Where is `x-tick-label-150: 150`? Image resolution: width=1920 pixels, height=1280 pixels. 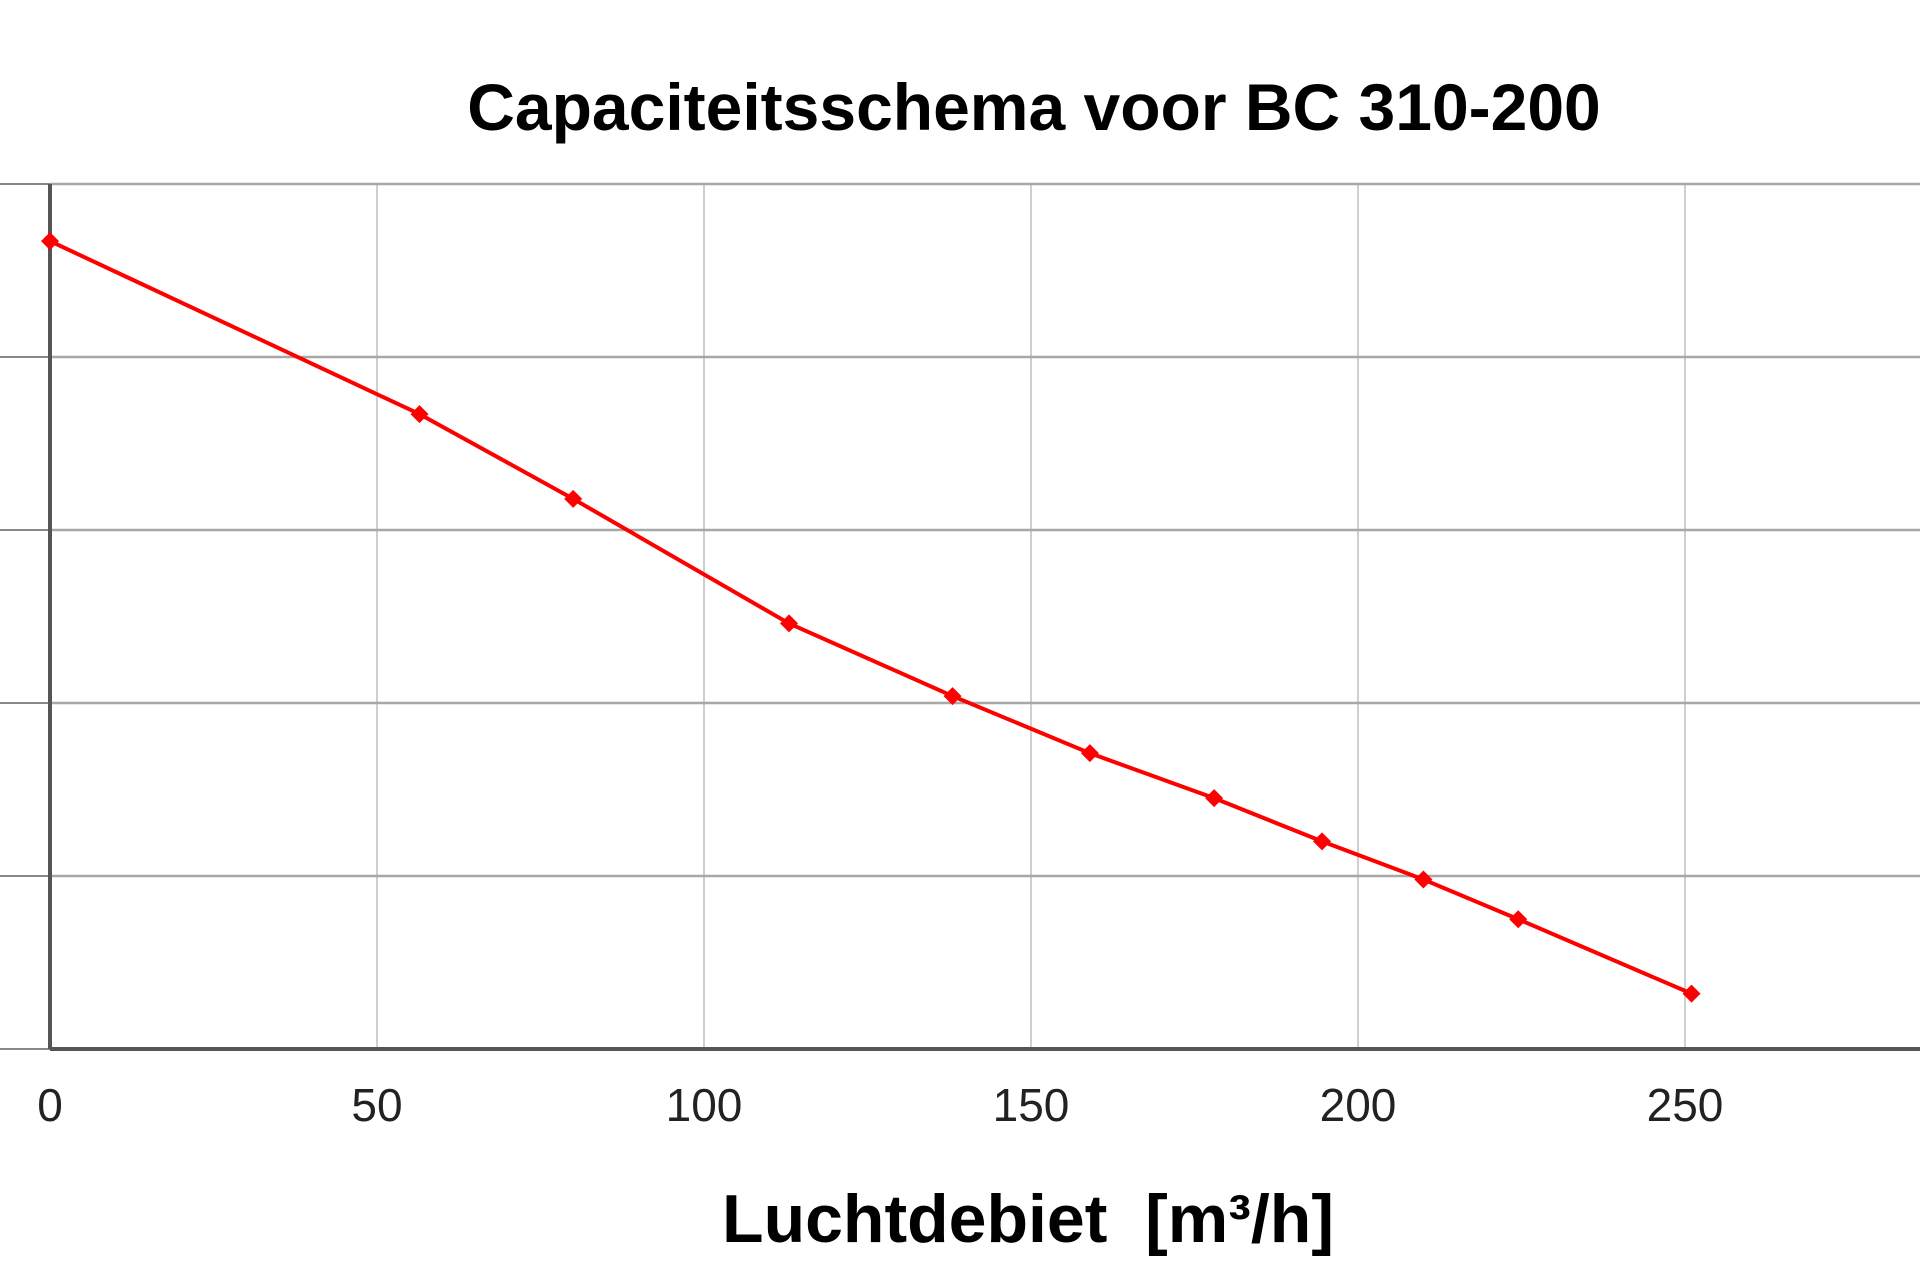 x-tick-label-150: 150 is located at coordinates (1031, 1105).